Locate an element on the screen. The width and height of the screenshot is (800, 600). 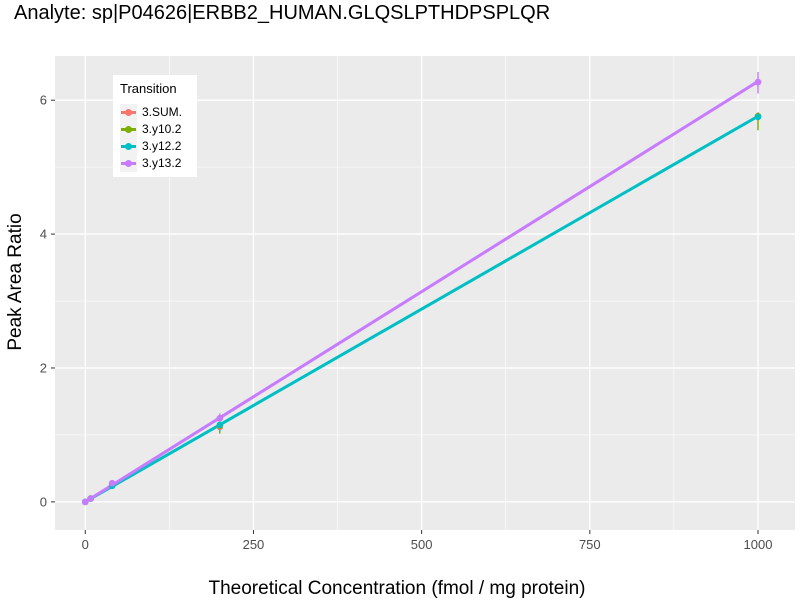
legend-item-3-y13-2: 3.y13.2 is located at coordinates (158, 163).